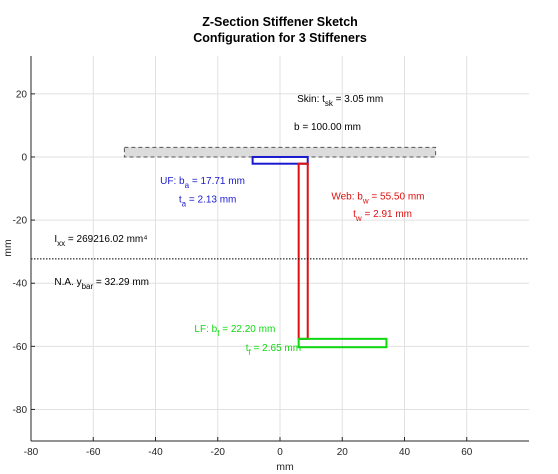 Image resolution: width=558 pixels, height=474 pixels. What do you see at coordinates (247, 329) in the screenshot?
I see `annotation-value-text: = 22.20 mm` at bounding box center [247, 329].